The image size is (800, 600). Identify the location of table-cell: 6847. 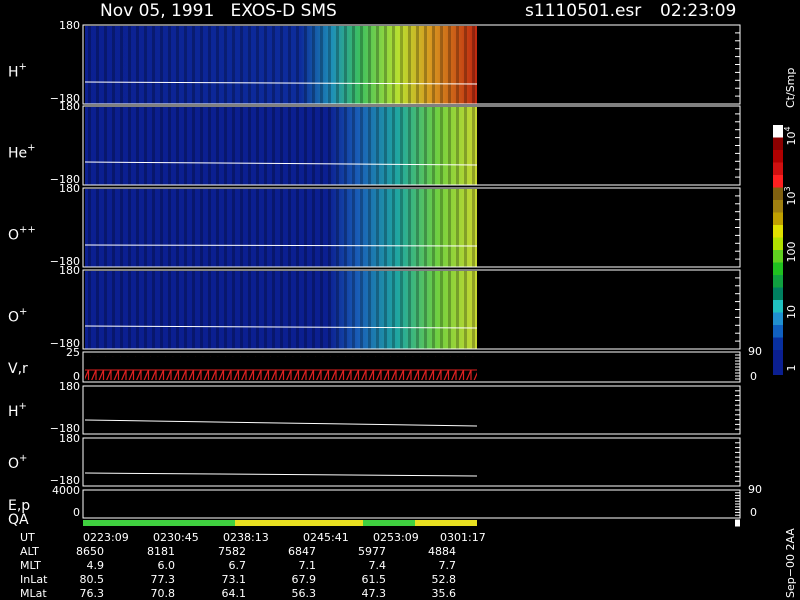
(302, 551).